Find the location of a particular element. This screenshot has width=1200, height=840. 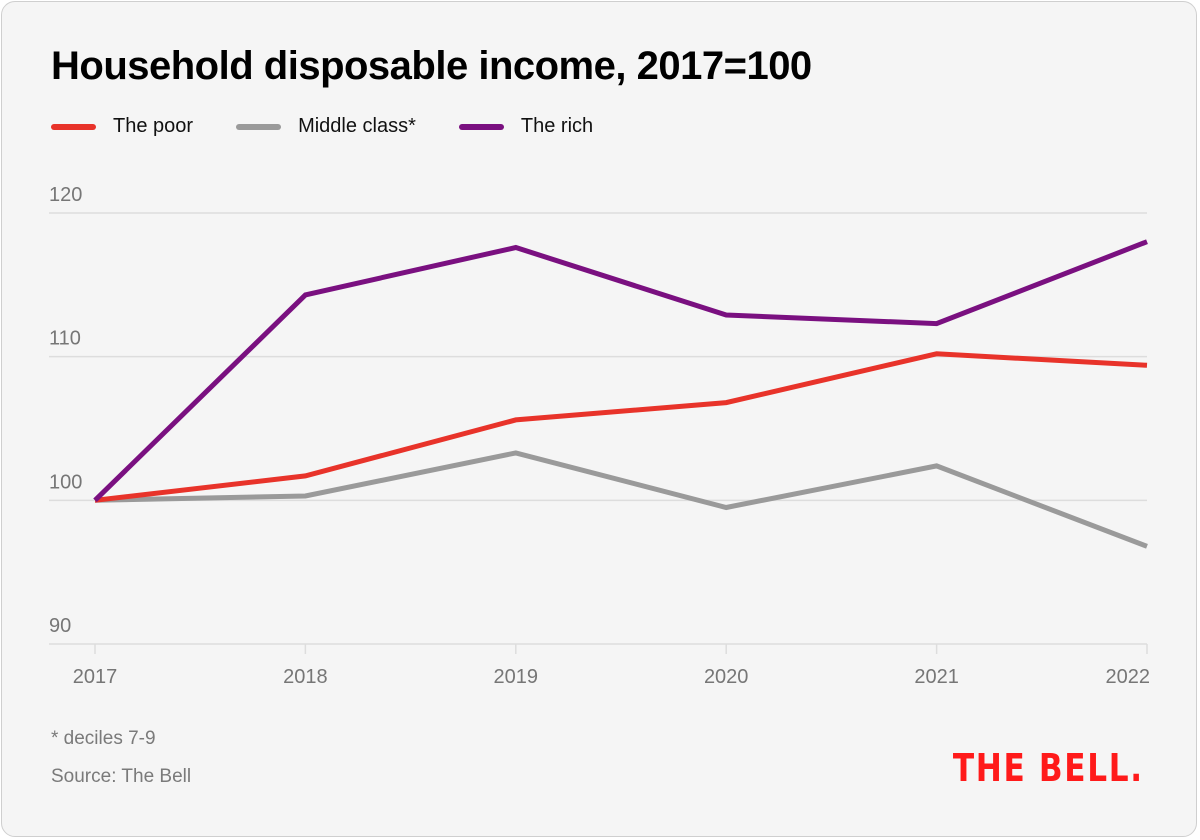

legend: The poor Middle class* The rich is located at coordinates (343, 126).